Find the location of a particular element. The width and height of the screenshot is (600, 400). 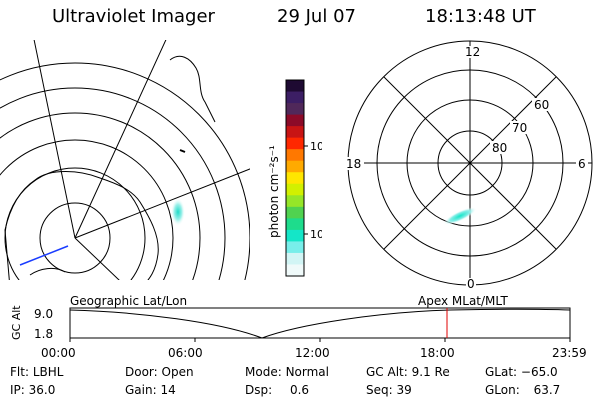

info-gc-alt: GC Alt: 9.1 Re is located at coordinates (408, 372).